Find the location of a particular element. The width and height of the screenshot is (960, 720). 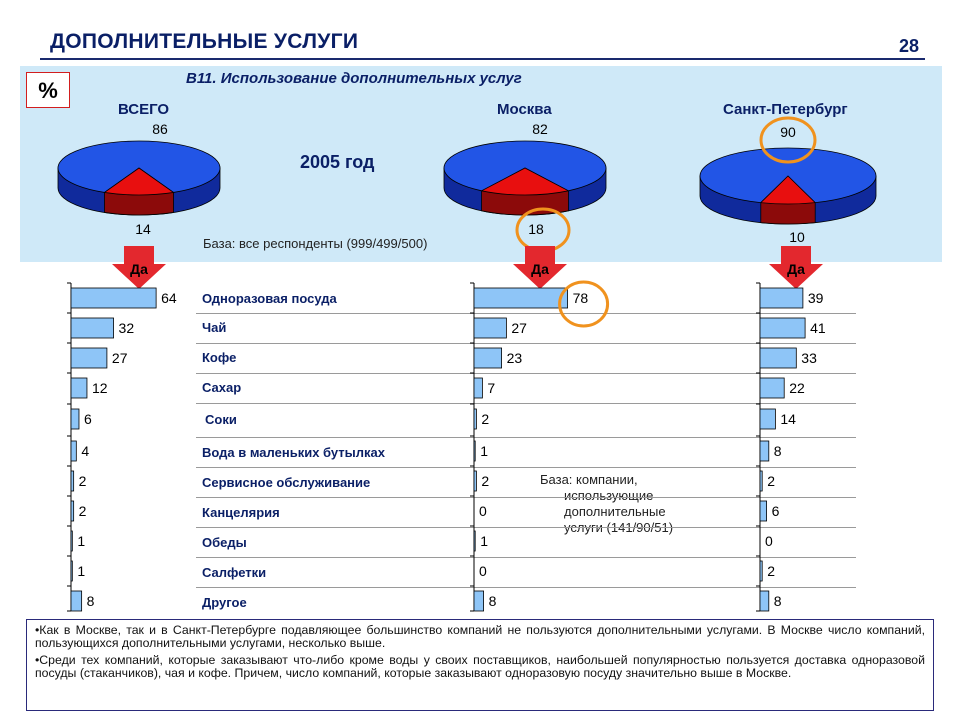

category-label: Сервисное обслуживание is located at coordinates (286, 482).